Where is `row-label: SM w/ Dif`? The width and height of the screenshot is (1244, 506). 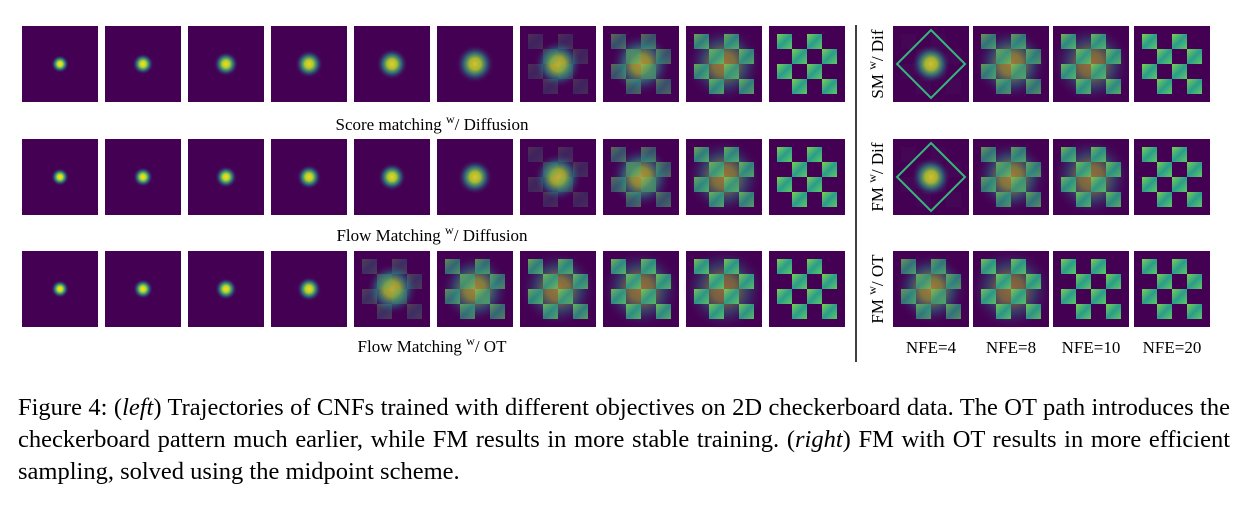 row-label: SM w/ Dif is located at coordinates (876, 63).